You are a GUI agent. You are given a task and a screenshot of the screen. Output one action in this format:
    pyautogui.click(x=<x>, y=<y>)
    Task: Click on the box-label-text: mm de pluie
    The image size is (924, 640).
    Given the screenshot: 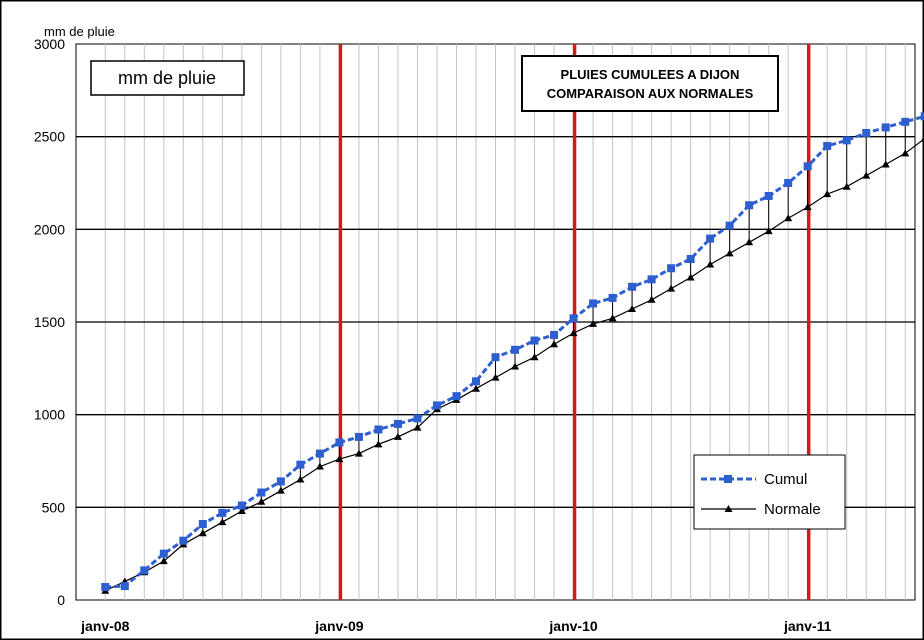 What is the action you would take?
    pyautogui.click(x=167, y=78)
    